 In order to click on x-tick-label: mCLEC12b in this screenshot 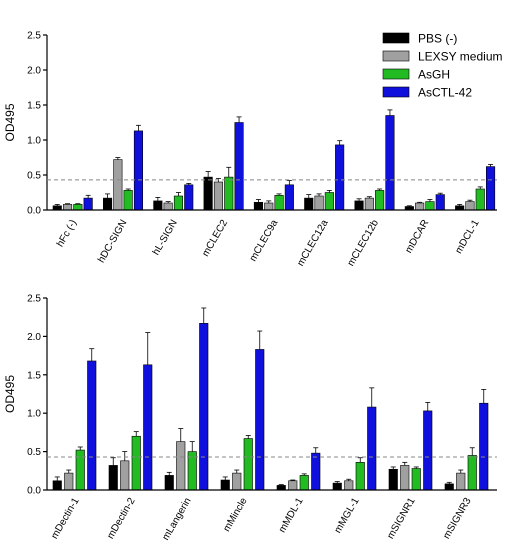, I will do `click(364, 243)`.